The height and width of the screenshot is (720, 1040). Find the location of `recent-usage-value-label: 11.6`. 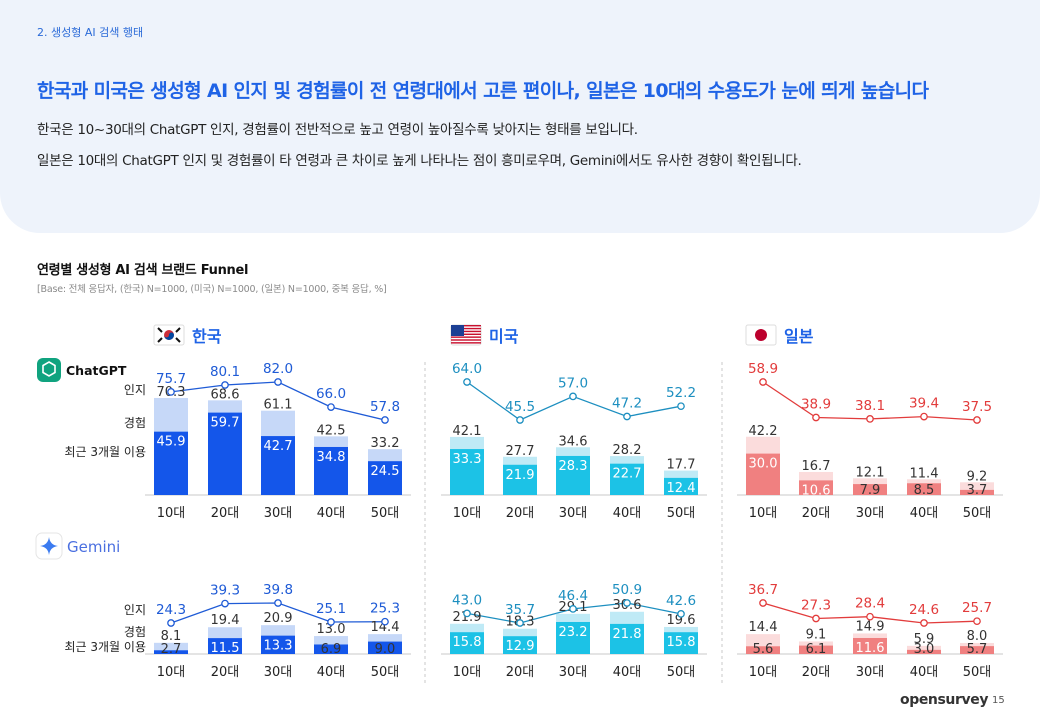

recent-usage-value-label: 11.6 is located at coordinates (870, 648).